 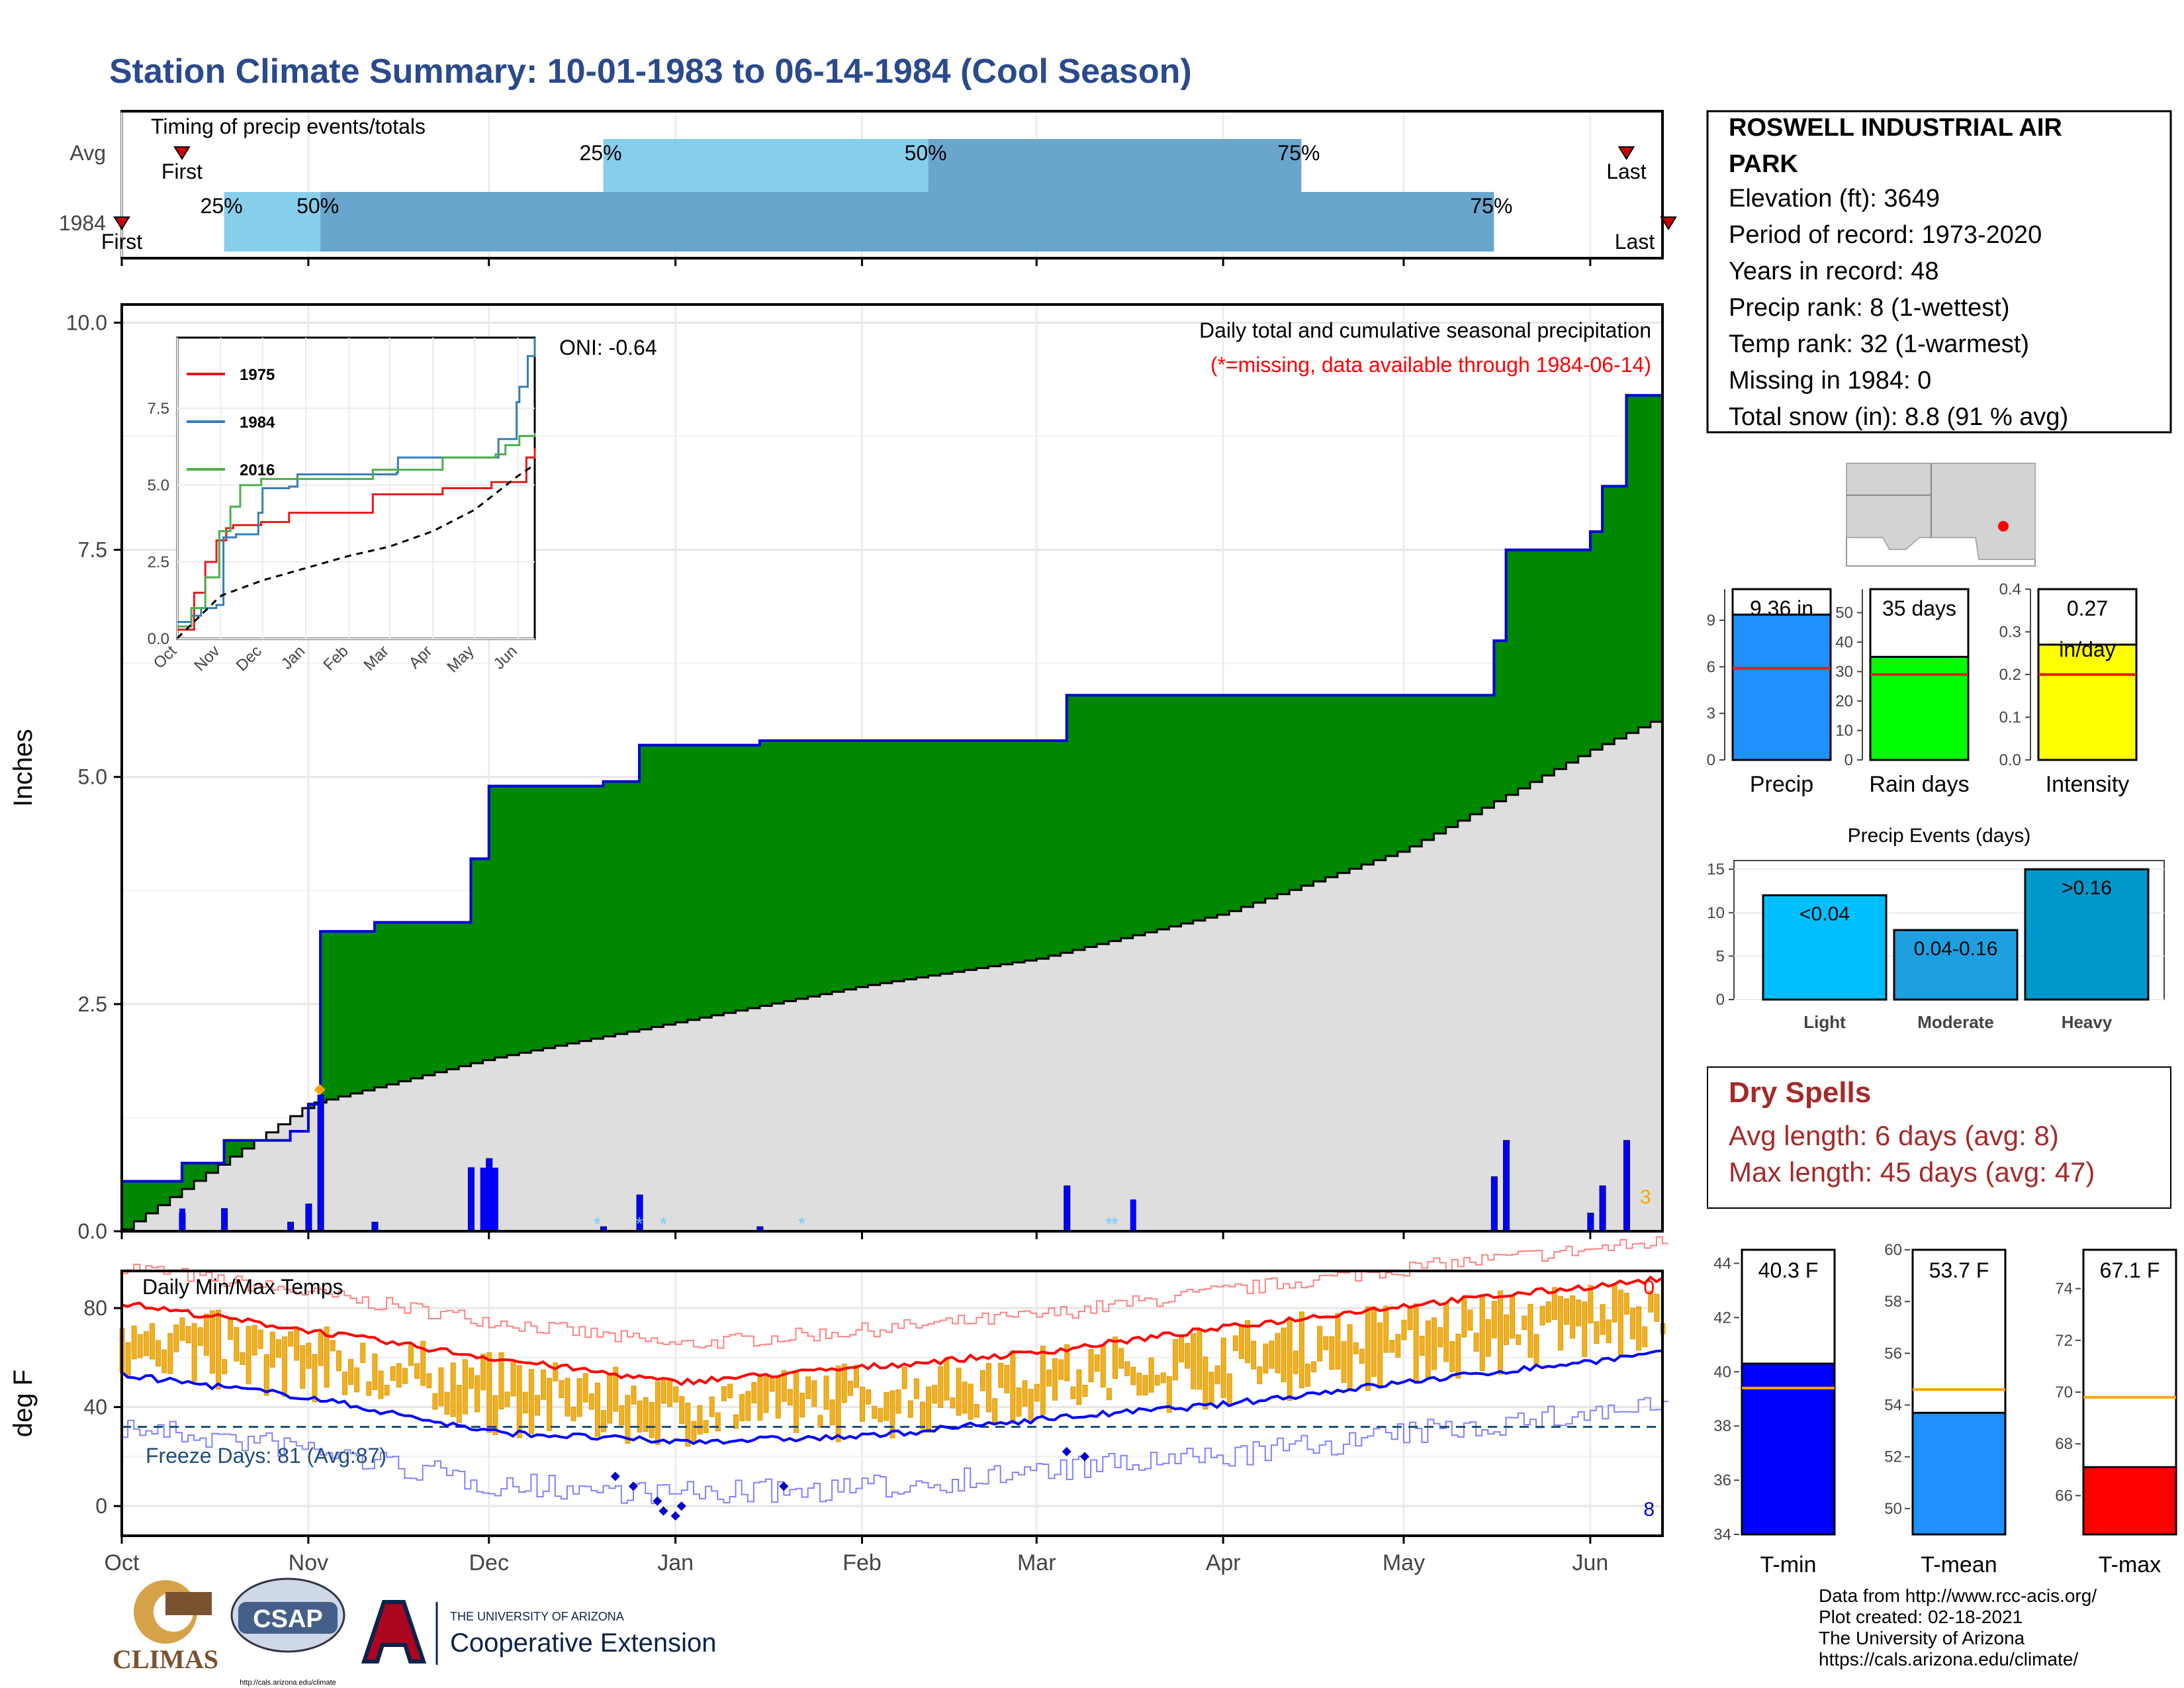 What do you see at coordinates (1893, 1250) in the screenshot?
I see `temp-bar-tick-label: 60` at bounding box center [1893, 1250].